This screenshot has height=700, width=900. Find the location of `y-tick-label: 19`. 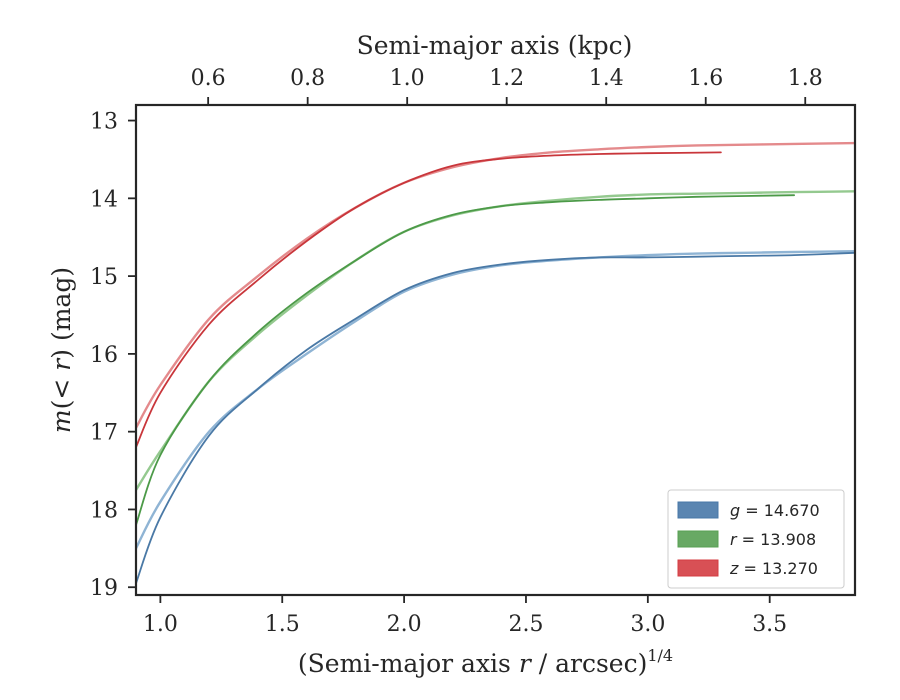

y-tick-label: 19 is located at coordinates (104, 588).